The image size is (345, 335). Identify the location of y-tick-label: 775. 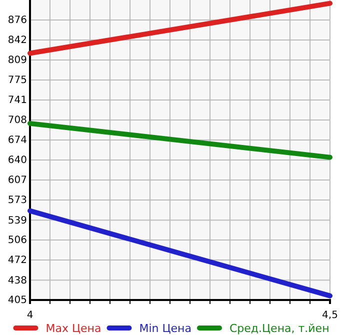
(17, 80).